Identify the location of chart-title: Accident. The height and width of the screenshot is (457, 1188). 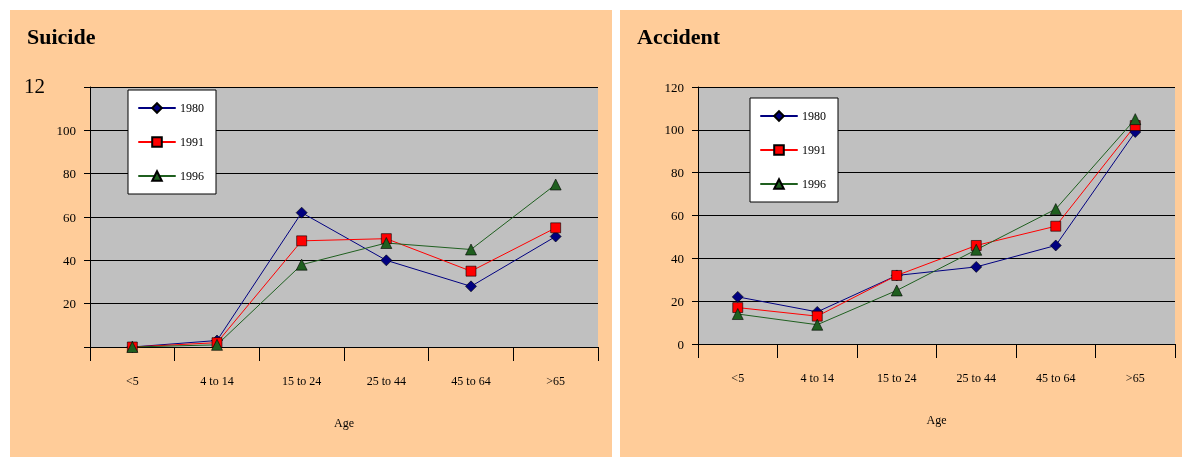
(679, 36).